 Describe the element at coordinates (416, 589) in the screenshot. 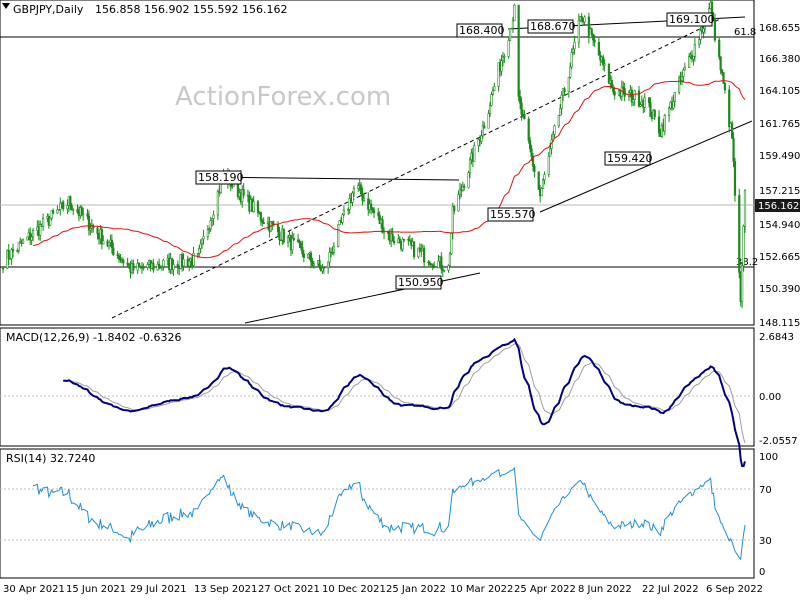

I see `x-tick-label: 25 Jan 2022` at that location.